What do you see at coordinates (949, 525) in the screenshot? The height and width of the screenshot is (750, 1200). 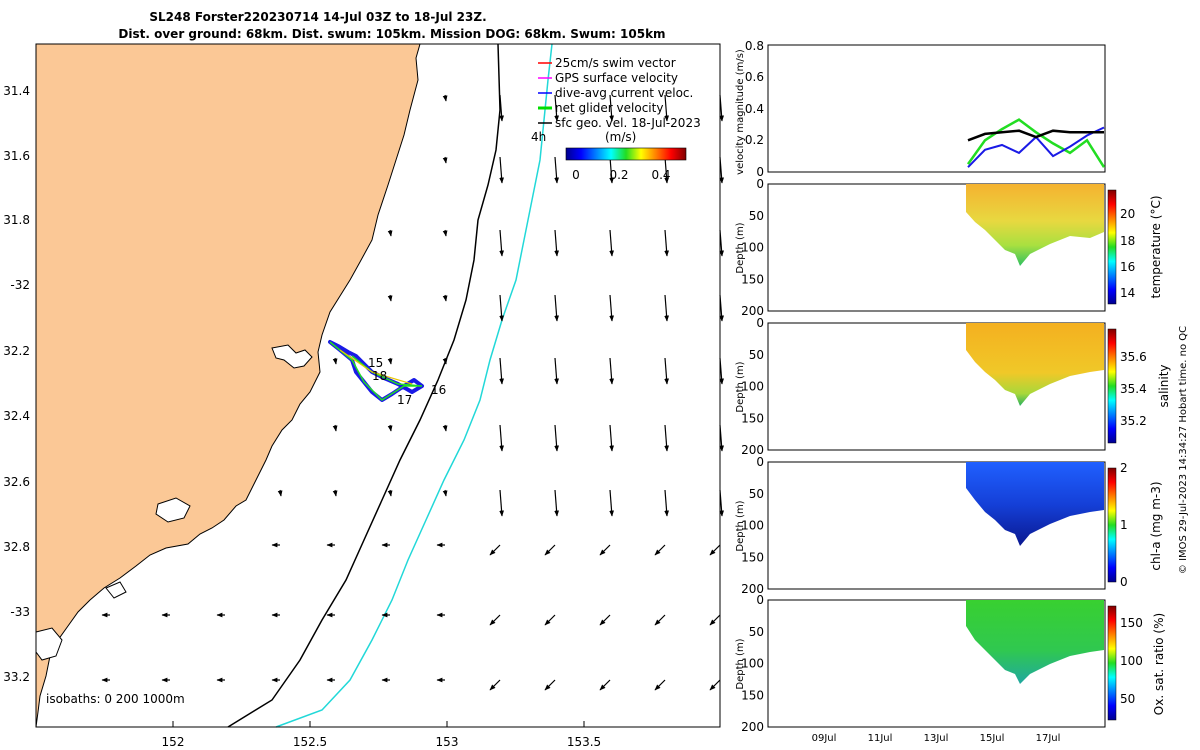 I see `chla-panel: 2 1 0 chl-a (mg m-3) Depth (m)` at bounding box center [949, 525].